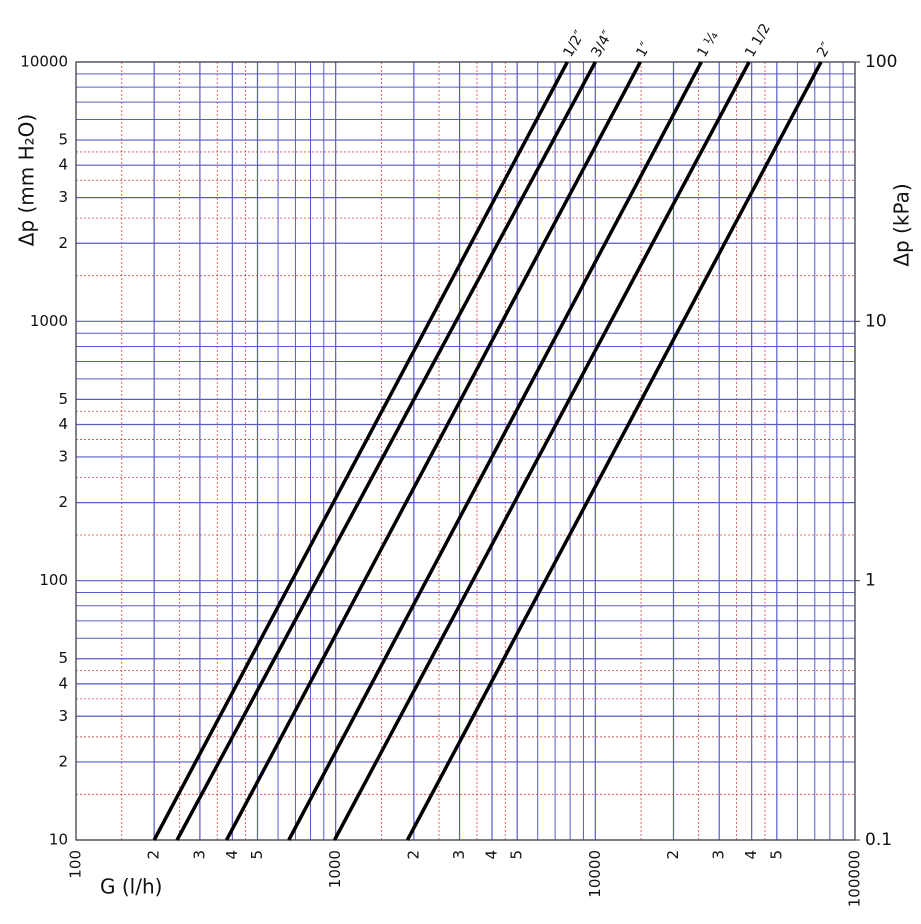  I want to click on series-label: 1 1/2, so click(758, 40).